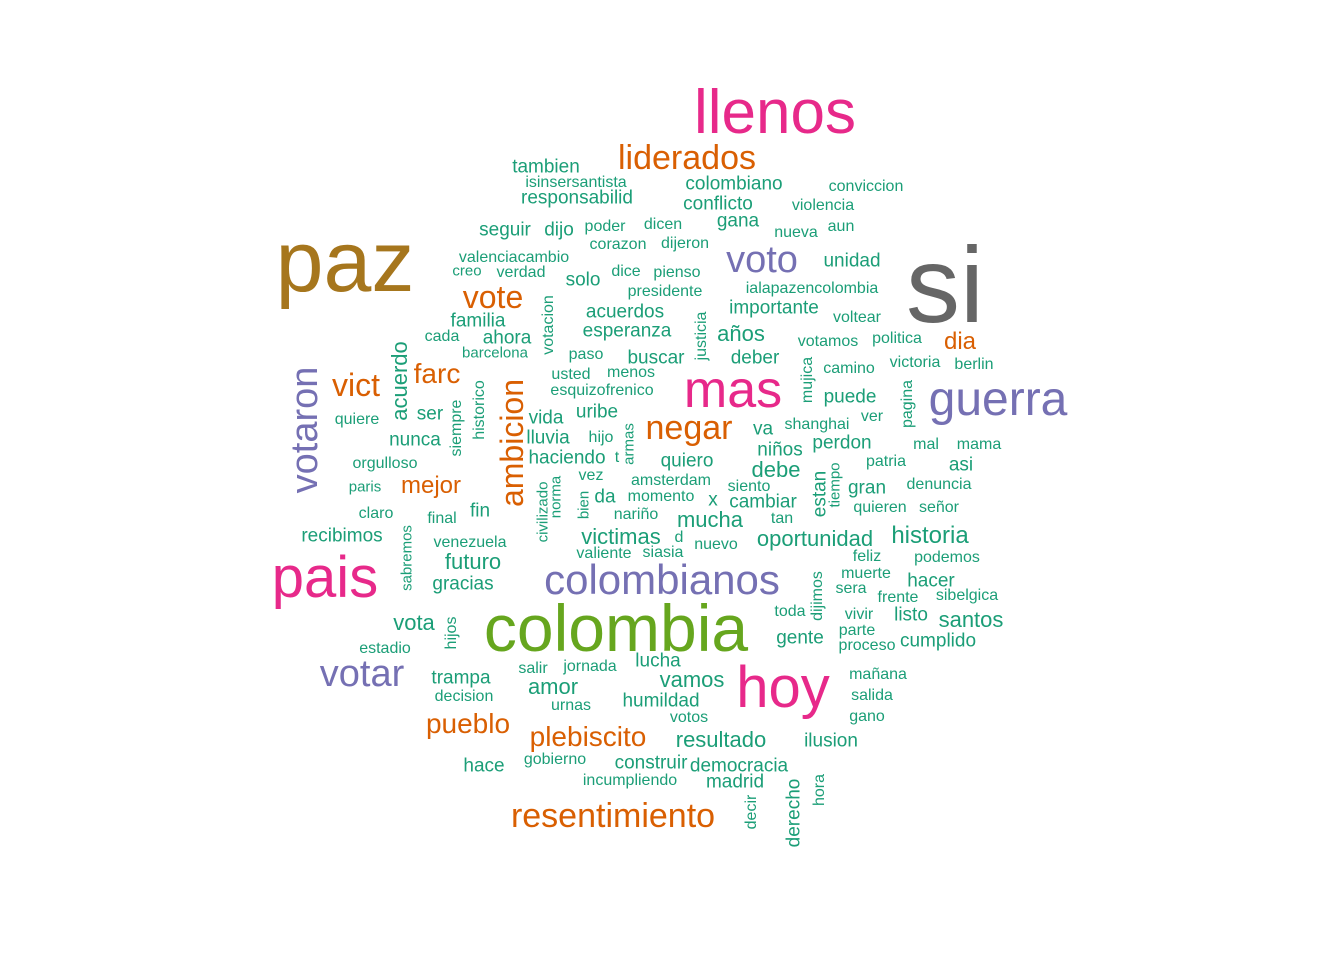 This screenshot has width=1344, height=960. I want to click on word-gana: gana, so click(738, 221).